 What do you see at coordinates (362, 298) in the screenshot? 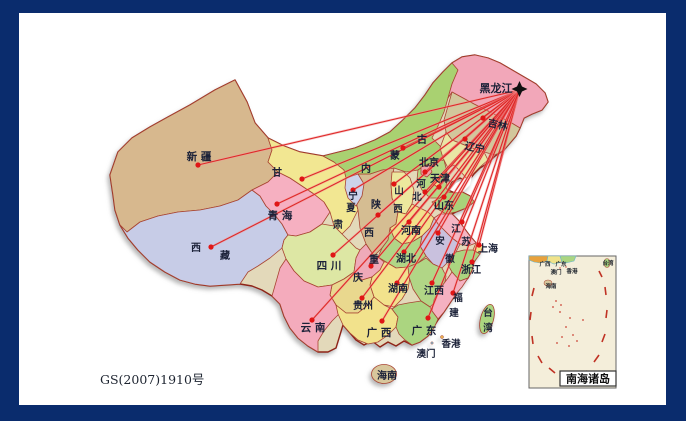
I see `province-dot-guizhou` at bounding box center [362, 298].